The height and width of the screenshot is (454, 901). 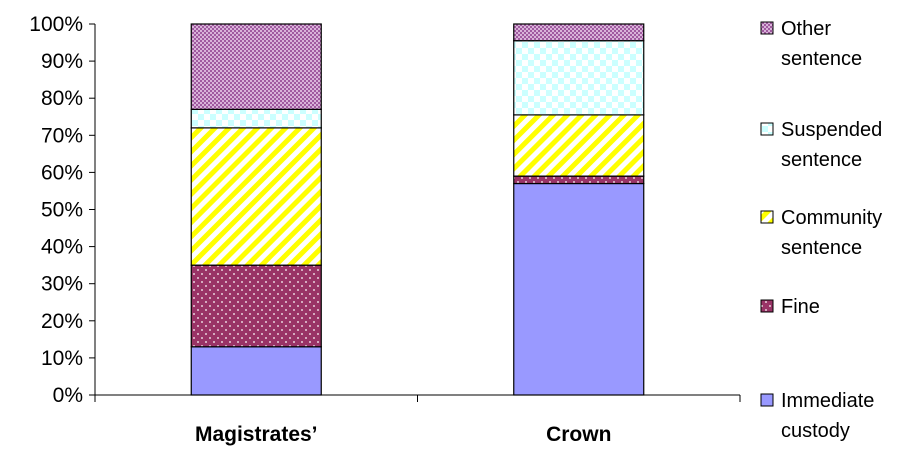 What do you see at coordinates (62, 358) in the screenshot?
I see `y-tick-label: 10%` at bounding box center [62, 358].